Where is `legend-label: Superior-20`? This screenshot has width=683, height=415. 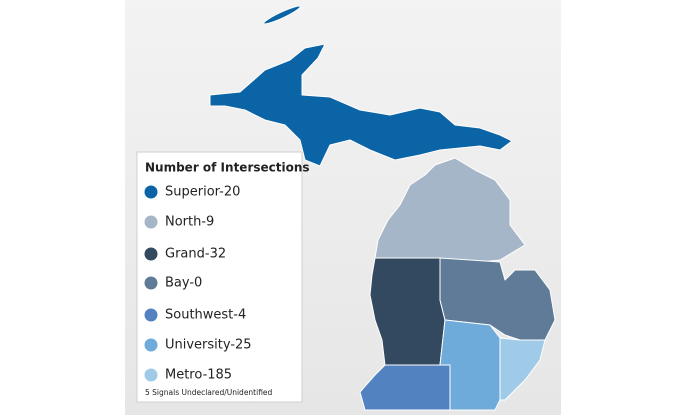
legend-label: Superior-20 is located at coordinates (202, 192).